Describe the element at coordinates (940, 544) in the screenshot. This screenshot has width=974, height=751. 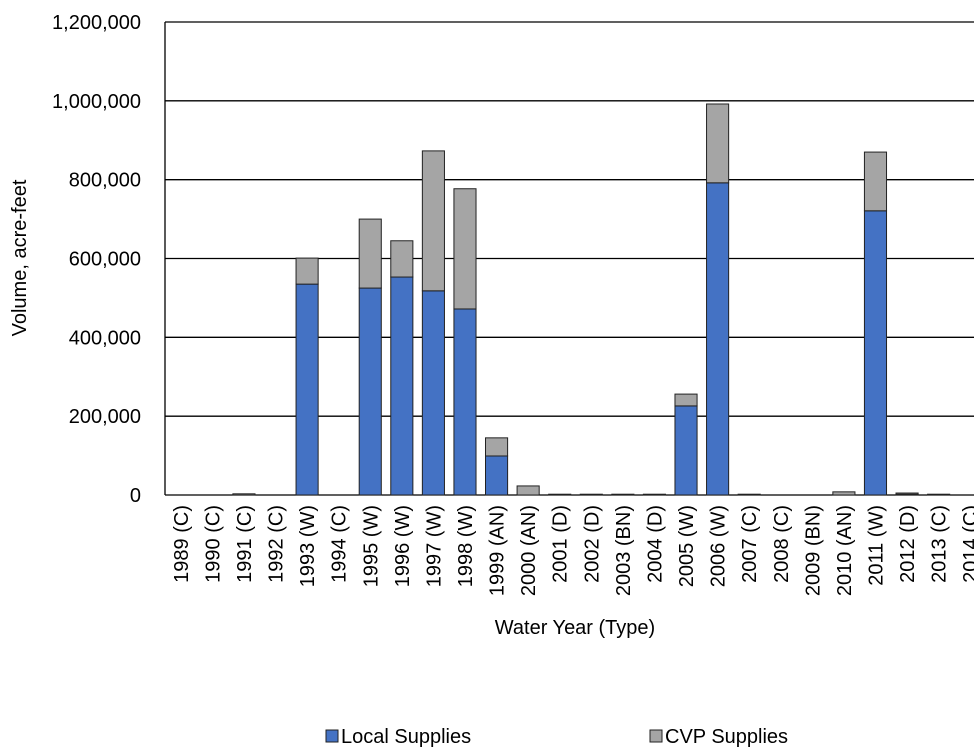
I see `x-tick-label: 2013 (C)` at that location.